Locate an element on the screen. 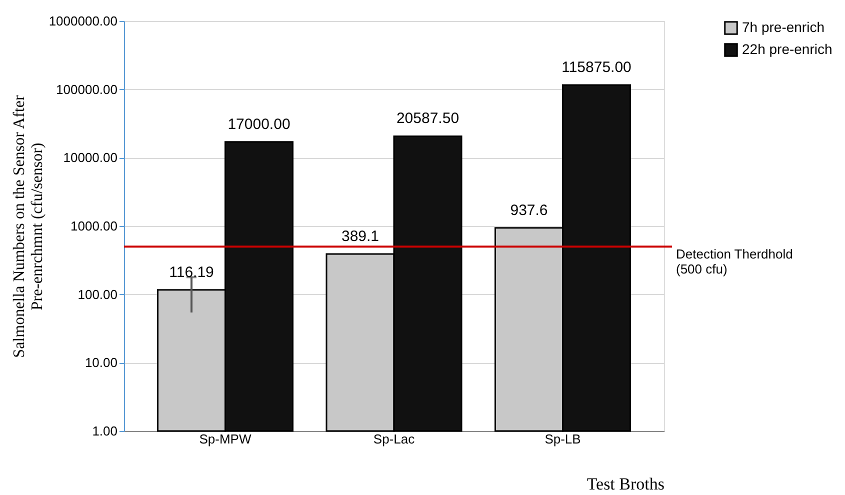  legend-label: 7h pre-enrich is located at coordinates (783, 27).